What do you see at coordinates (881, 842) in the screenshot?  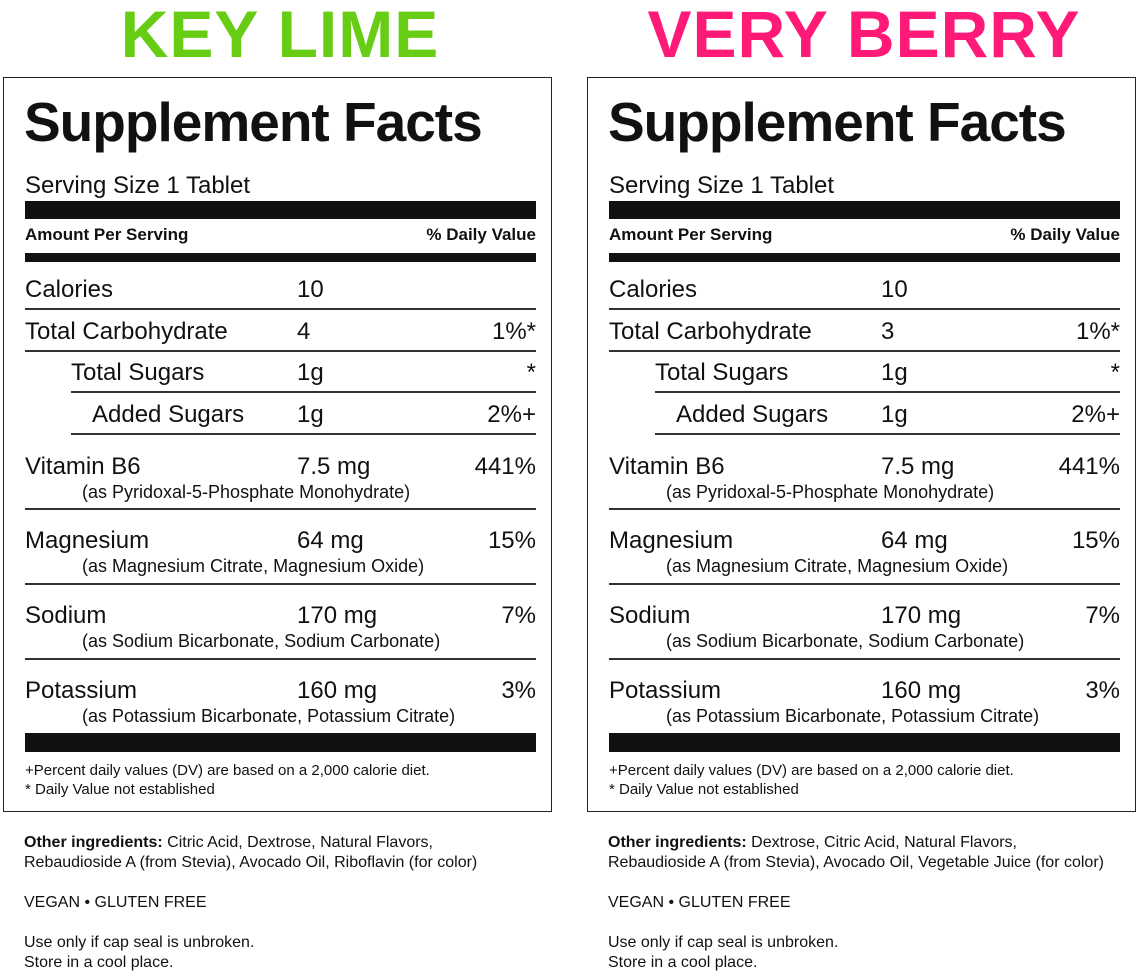 I see `other-ingredients-line1: Dextrose, Citric Acid, Natural Flavors,` at bounding box center [881, 842].